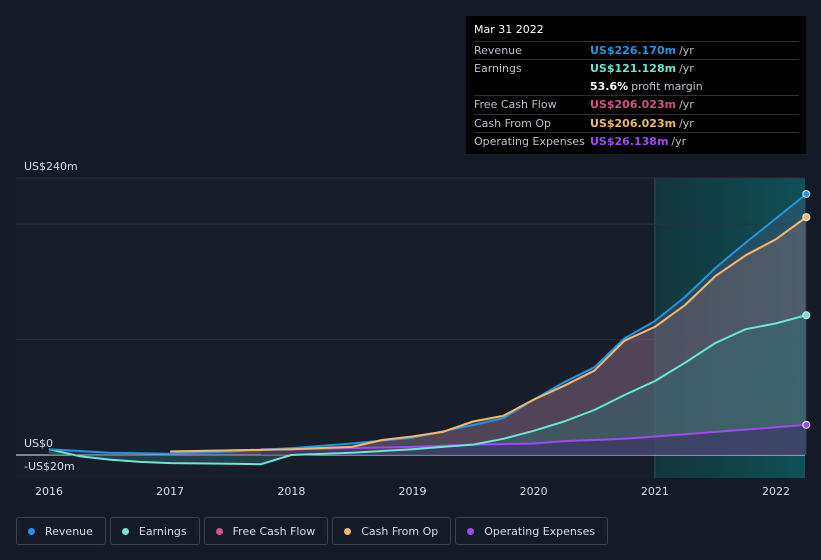  Describe the element at coordinates (667, 86) in the screenshot. I see `profit-margin-text: profit margin` at that location.